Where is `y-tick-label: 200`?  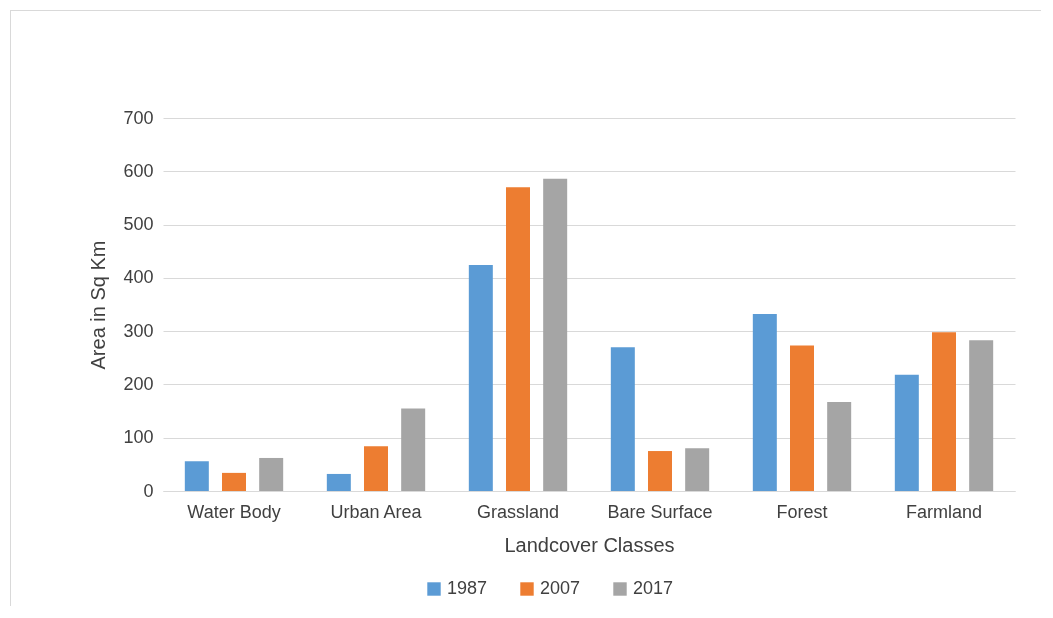
y-tick-label: 200 is located at coordinates (138, 383).